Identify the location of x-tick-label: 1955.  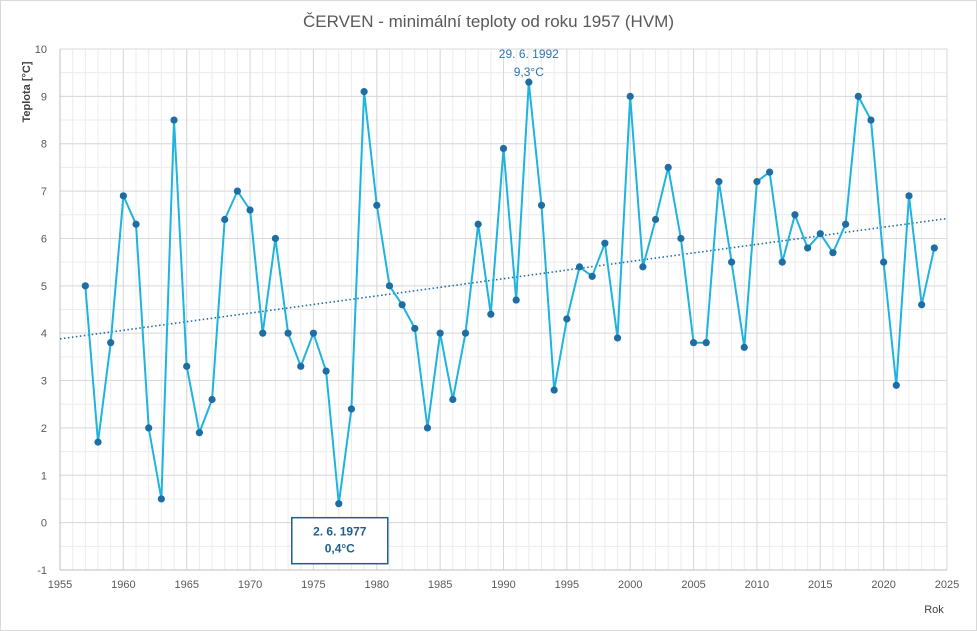
(60, 585).